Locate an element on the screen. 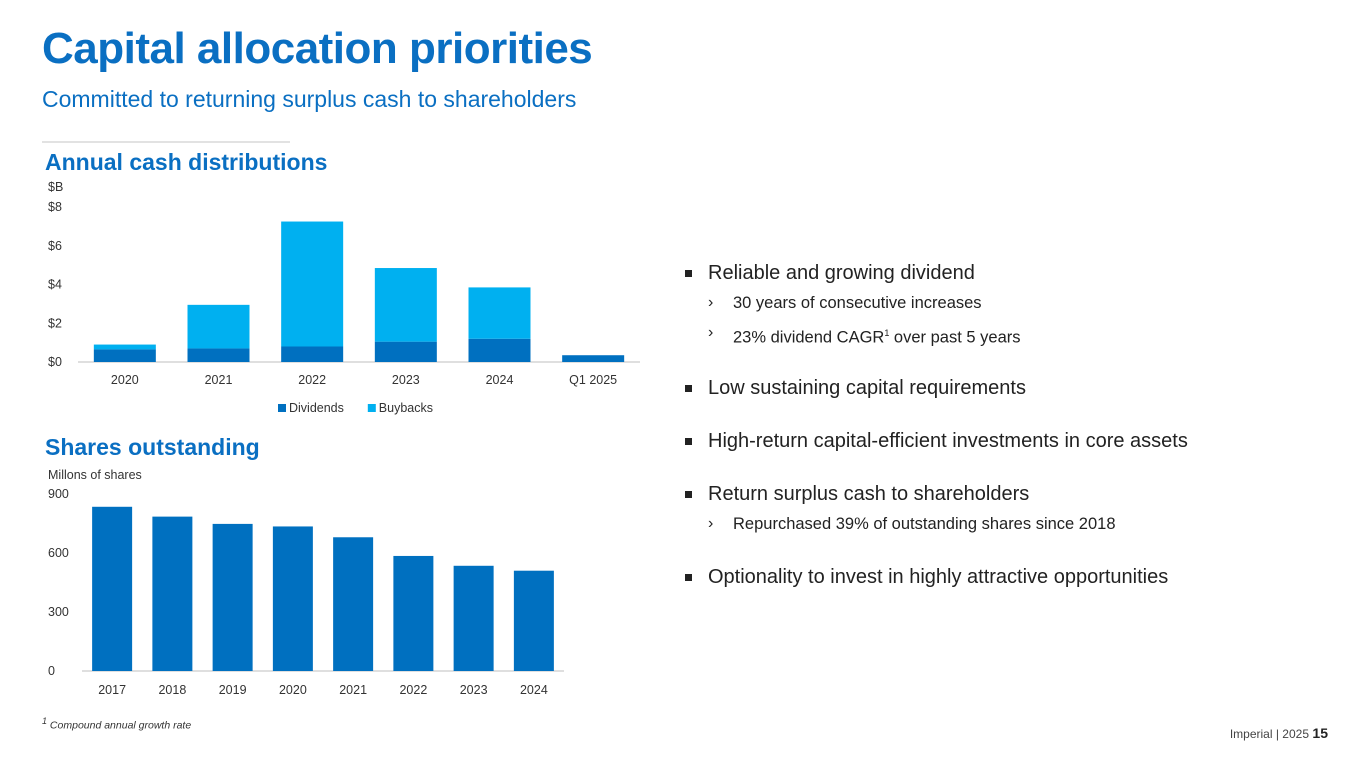 The height and width of the screenshot is (768, 1365). page-number: 15 is located at coordinates (1320, 733).